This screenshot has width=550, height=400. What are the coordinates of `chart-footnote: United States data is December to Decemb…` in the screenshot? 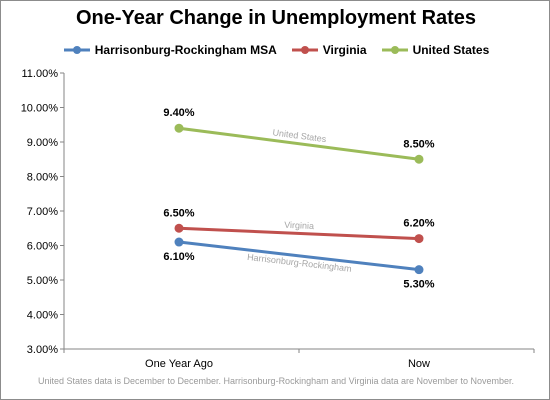 It's located at (276, 381).